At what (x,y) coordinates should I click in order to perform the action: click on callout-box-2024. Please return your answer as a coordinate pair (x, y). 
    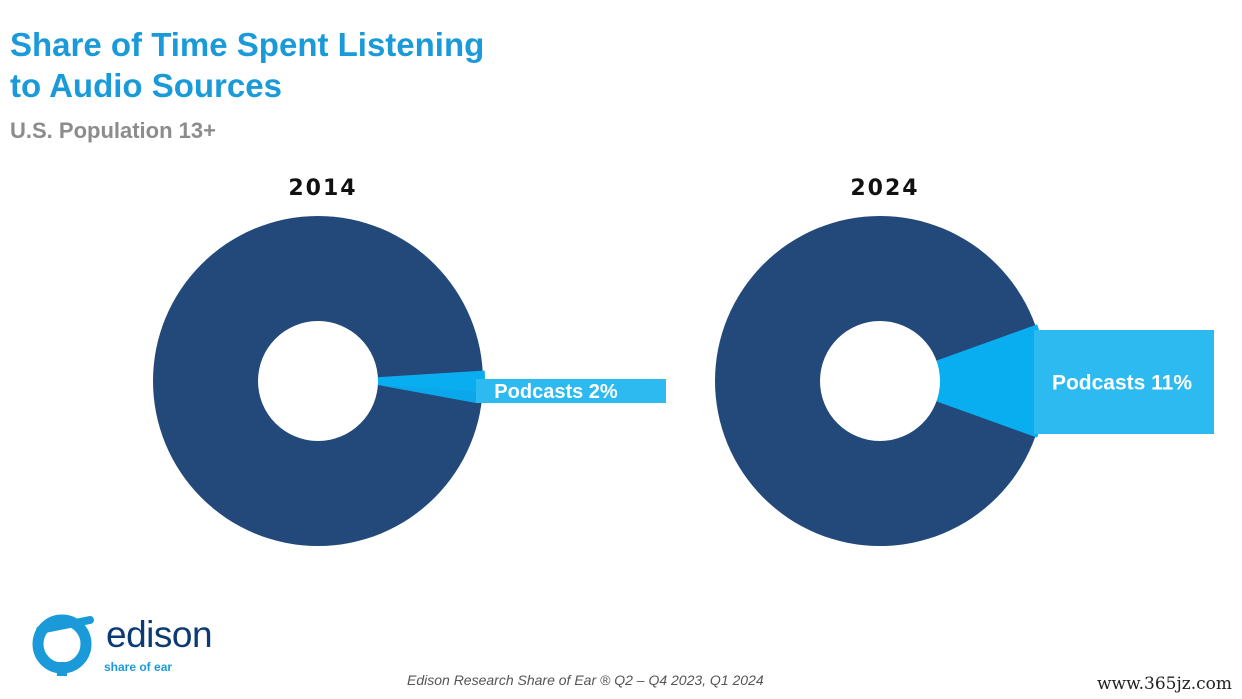
    Looking at the image, I should click on (1124, 382).